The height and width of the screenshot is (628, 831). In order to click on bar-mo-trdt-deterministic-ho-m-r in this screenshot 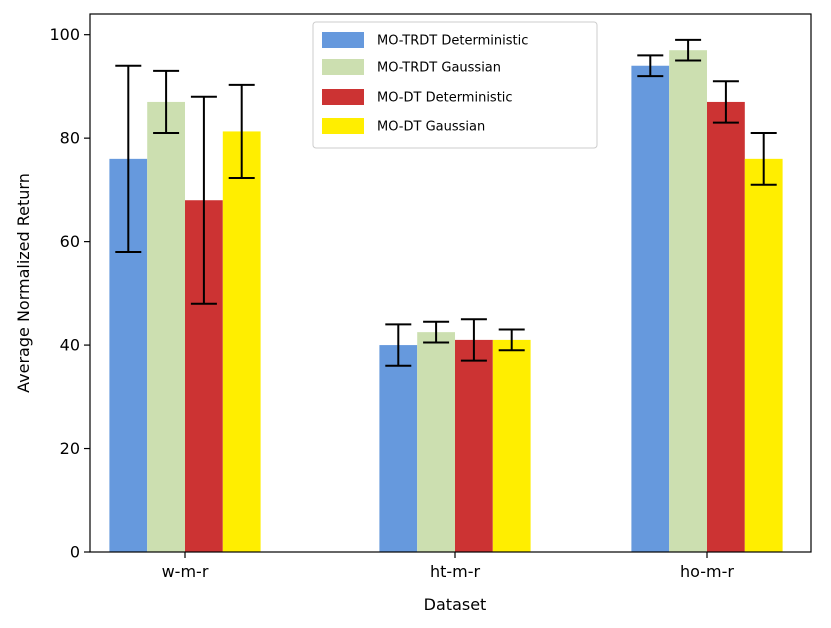, I will do `click(650, 308)`.